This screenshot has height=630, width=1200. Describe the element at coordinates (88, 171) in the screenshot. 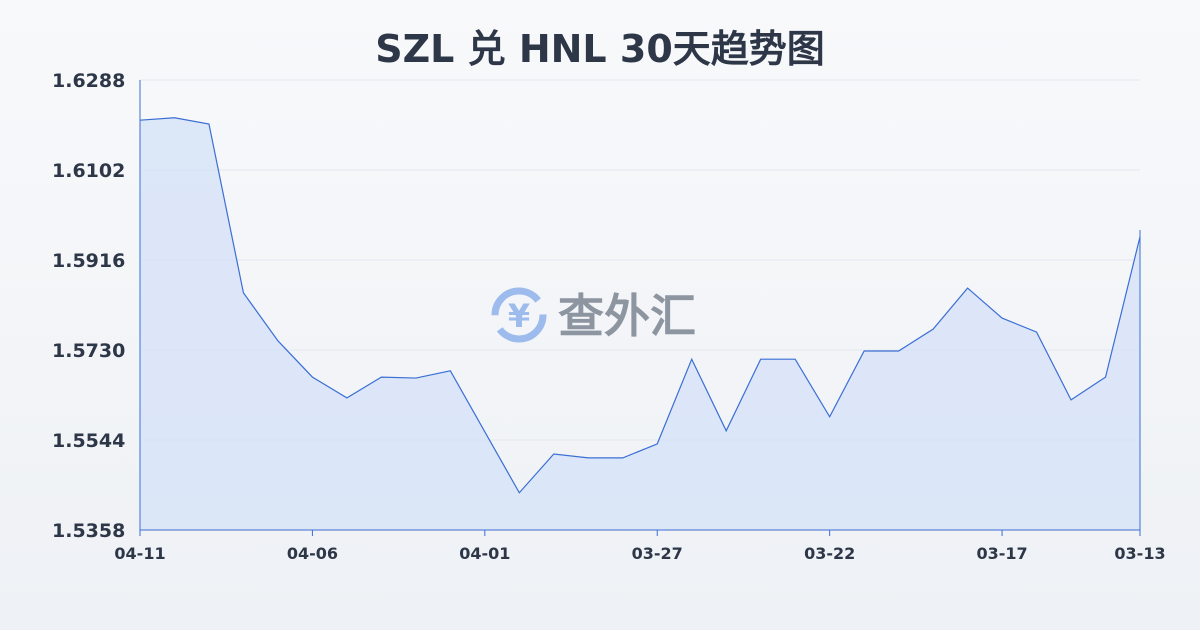

I see `y-tick-label: 1.6102` at that location.